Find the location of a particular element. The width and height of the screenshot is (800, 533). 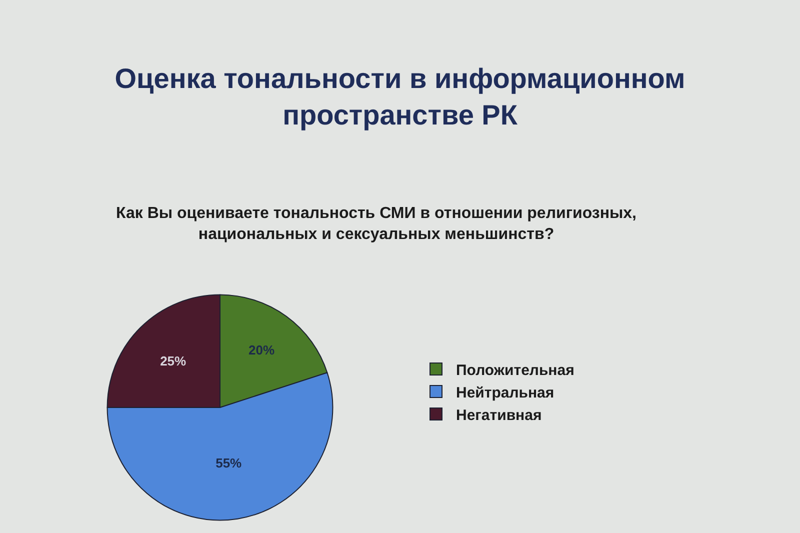

chart-title: Оценка тональности в информационном пространстве РК is located at coordinates (400, 96).